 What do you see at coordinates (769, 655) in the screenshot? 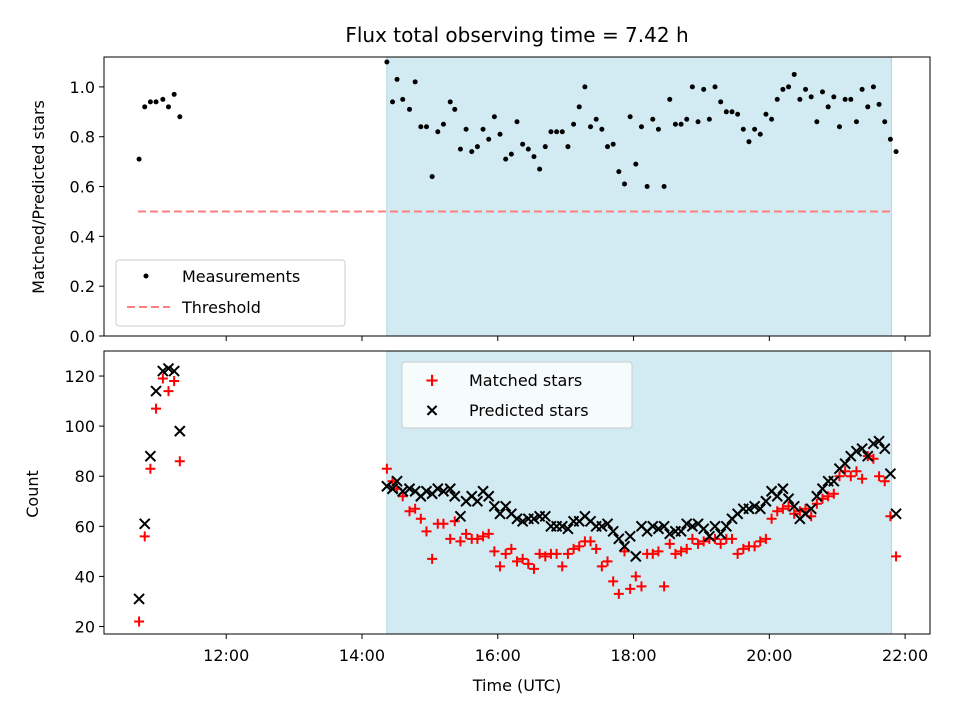
I see `x-tick-label: 20:00` at bounding box center [769, 655].